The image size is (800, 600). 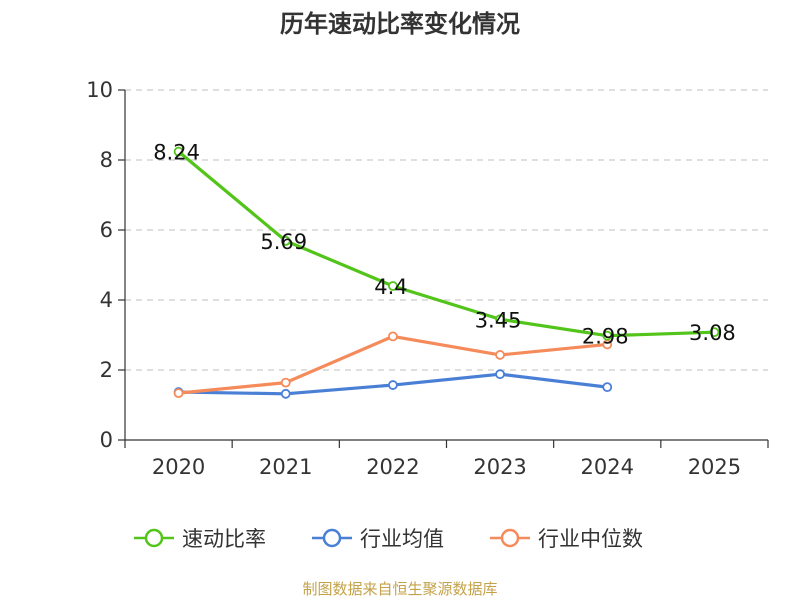 What do you see at coordinates (499, 467) in the screenshot?
I see `x-tick-label: 2023` at bounding box center [499, 467].